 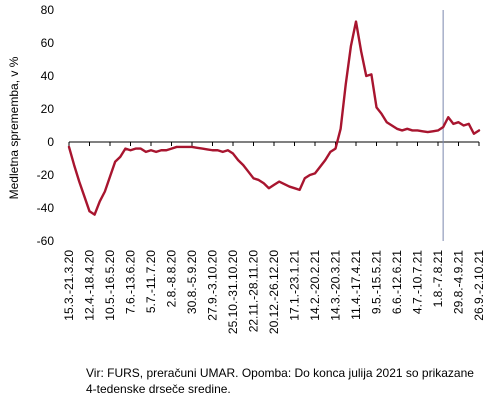 What do you see at coordinates (172, 279) in the screenshot?
I see `x-tick-label: 2.8.-8.8.20` at bounding box center [172, 279].